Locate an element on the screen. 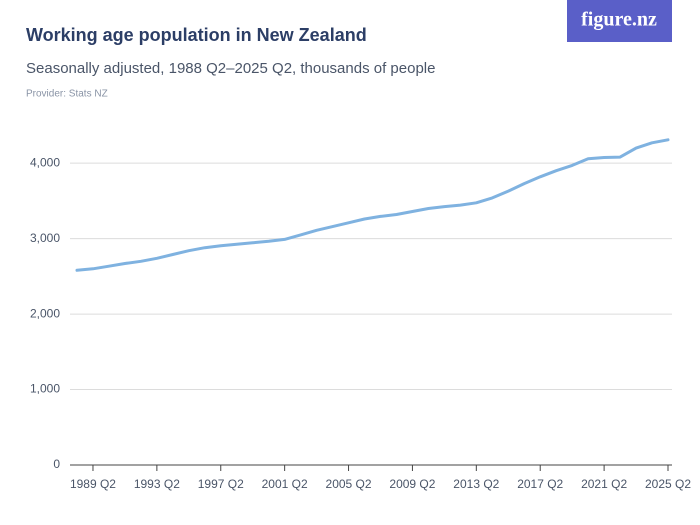  y-tick-label: 2,000 is located at coordinates (45, 313).